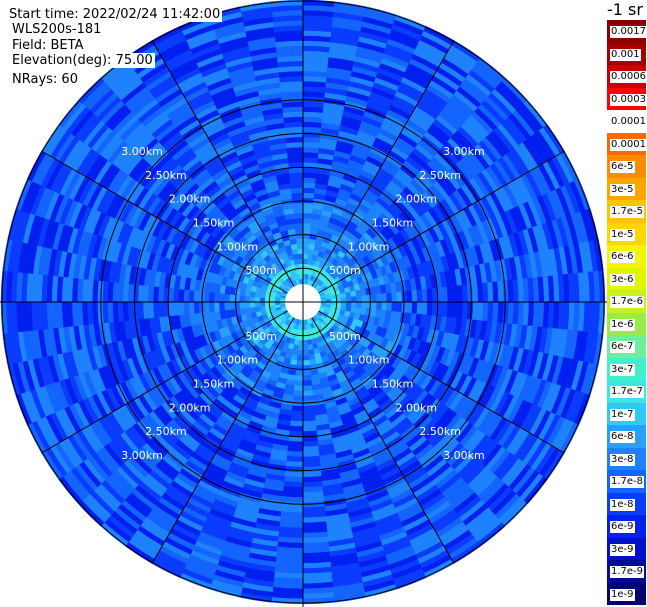 The width and height of the screenshot is (647, 607). Describe the element at coordinates (622, 167) in the screenshot. I see `colorbar-label: 6e-5` at that location.